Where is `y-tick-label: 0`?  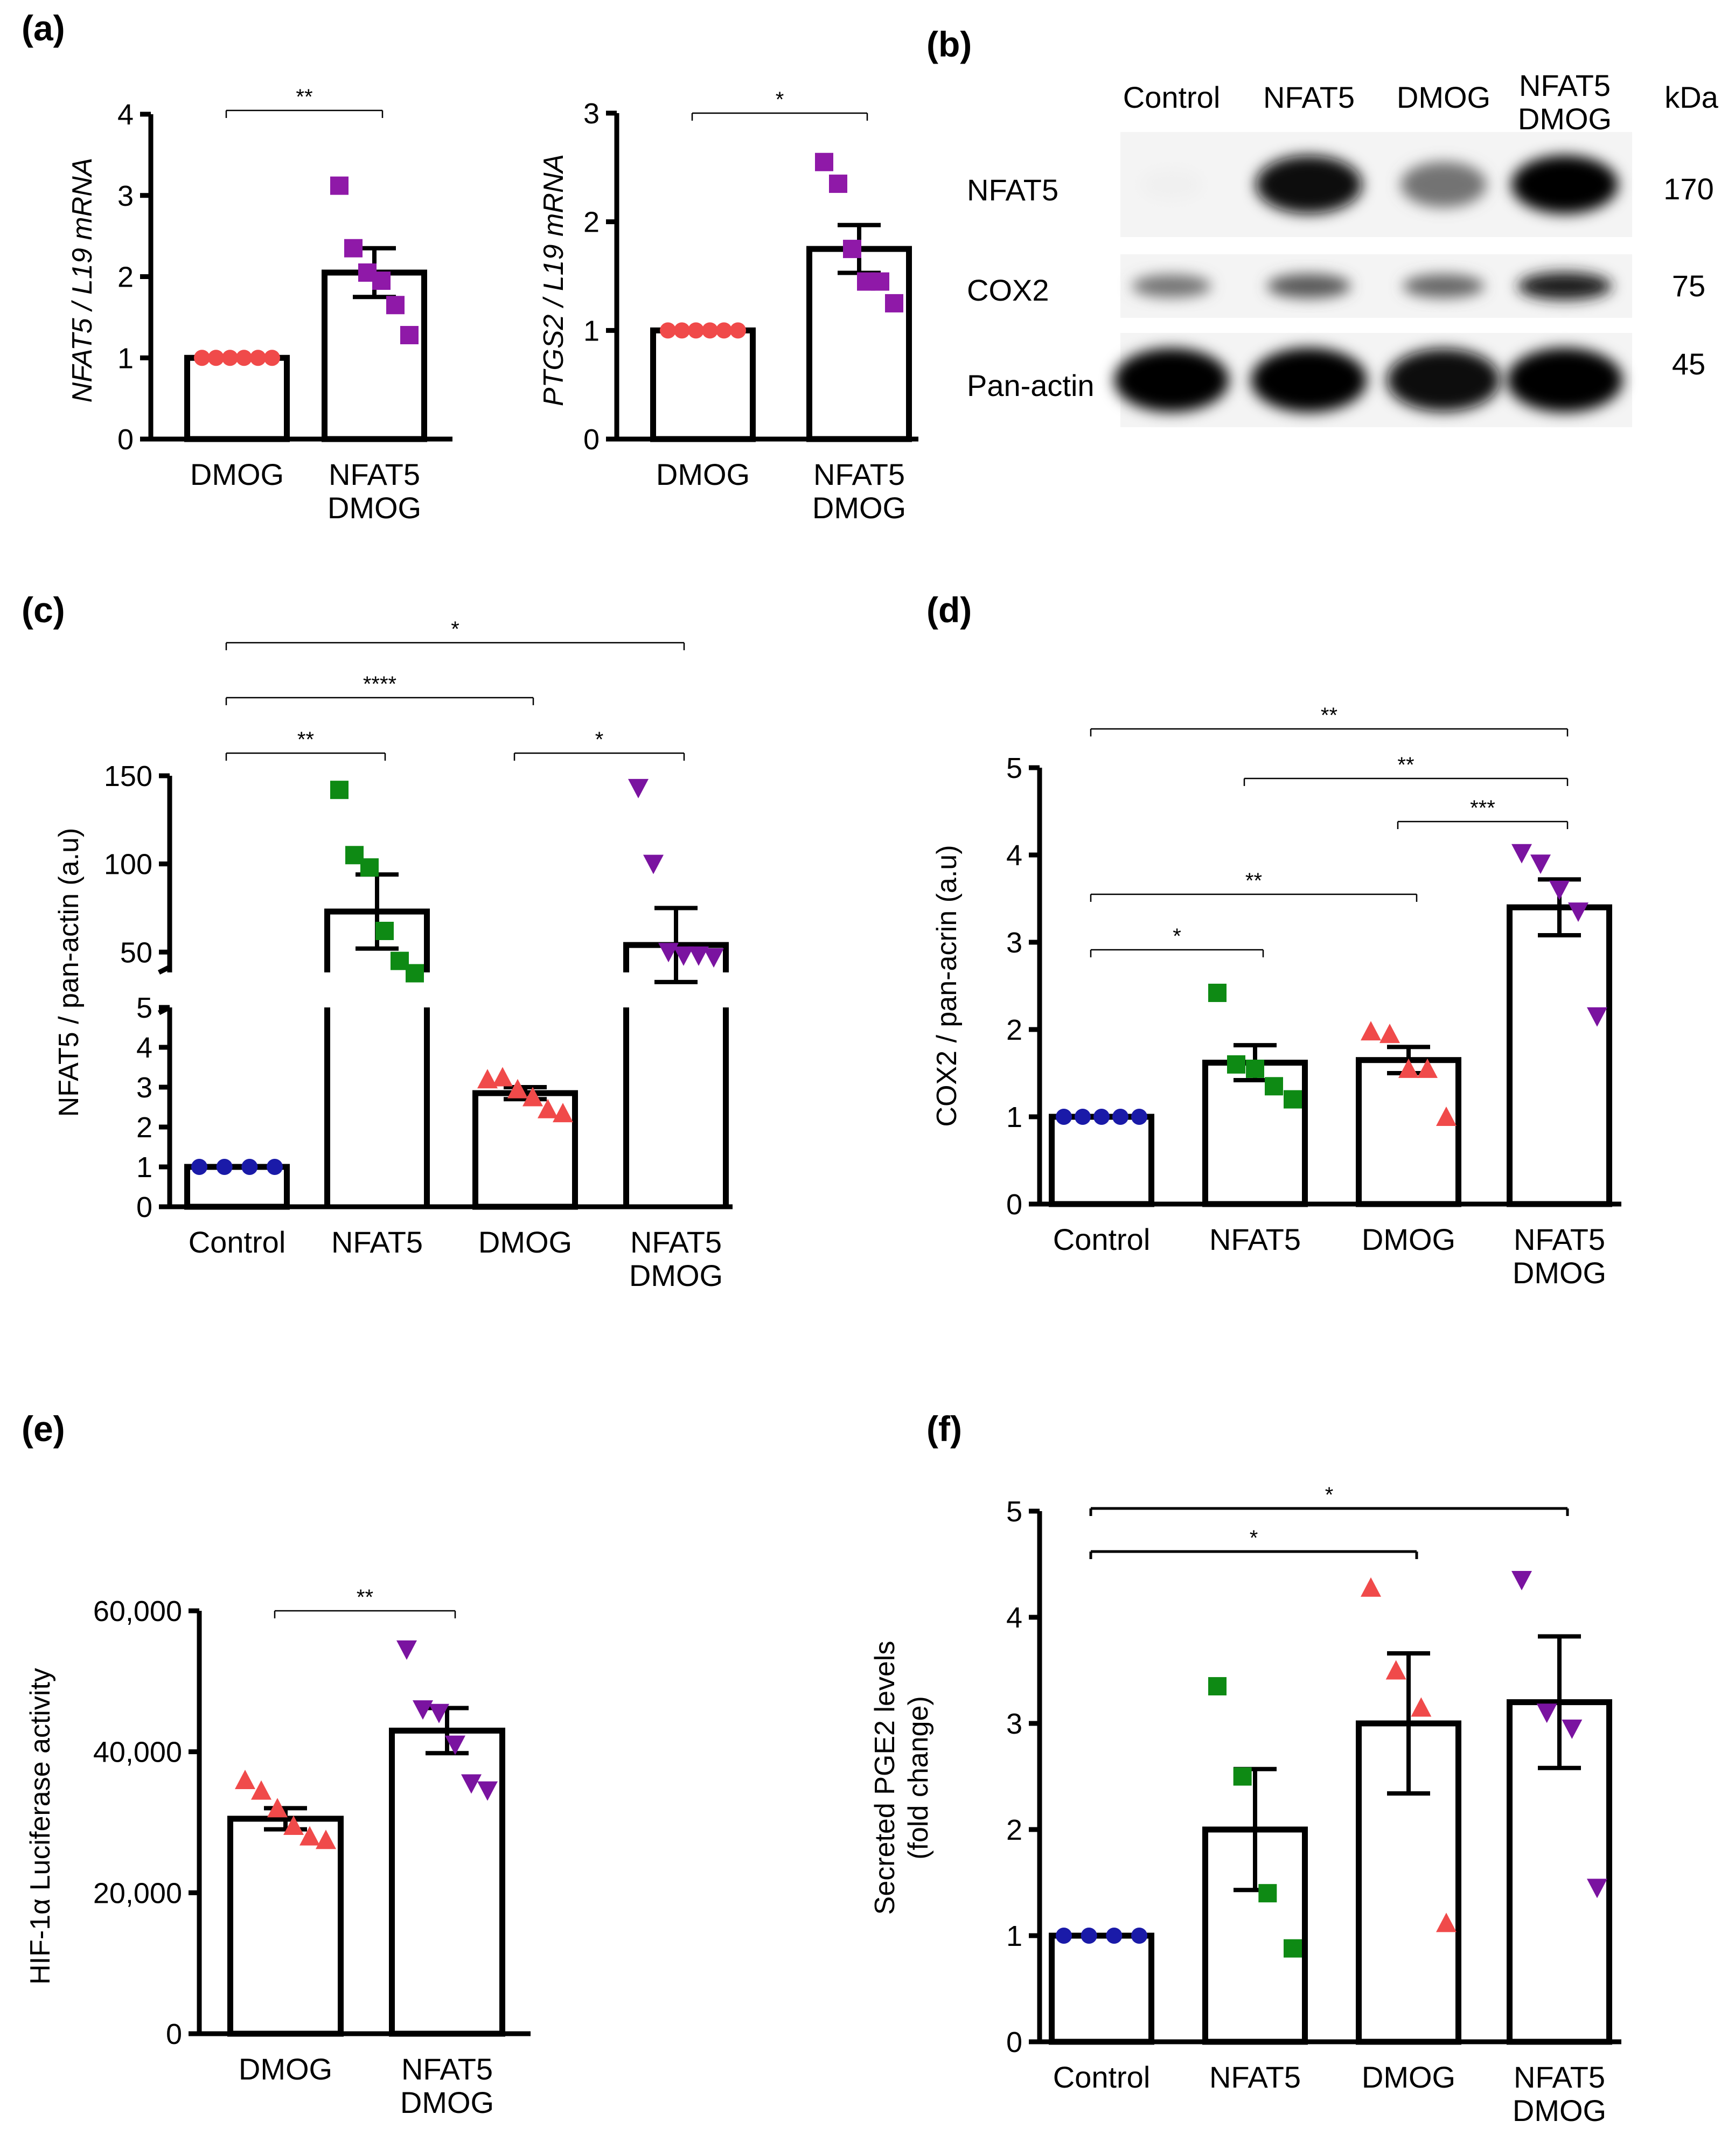 y-tick-label: 0 is located at coordinates (125, 439).